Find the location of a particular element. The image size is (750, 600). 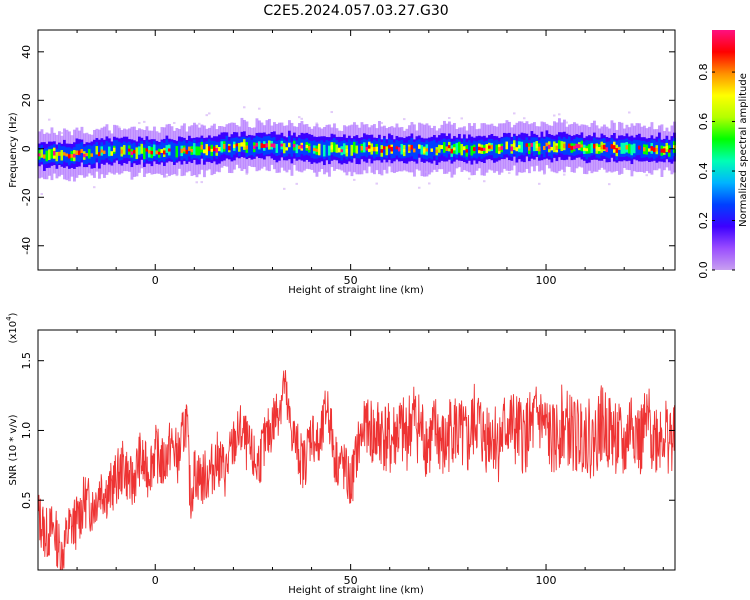

snr-x-label: Height of straight line (km) is located at coordinates (356, 590).